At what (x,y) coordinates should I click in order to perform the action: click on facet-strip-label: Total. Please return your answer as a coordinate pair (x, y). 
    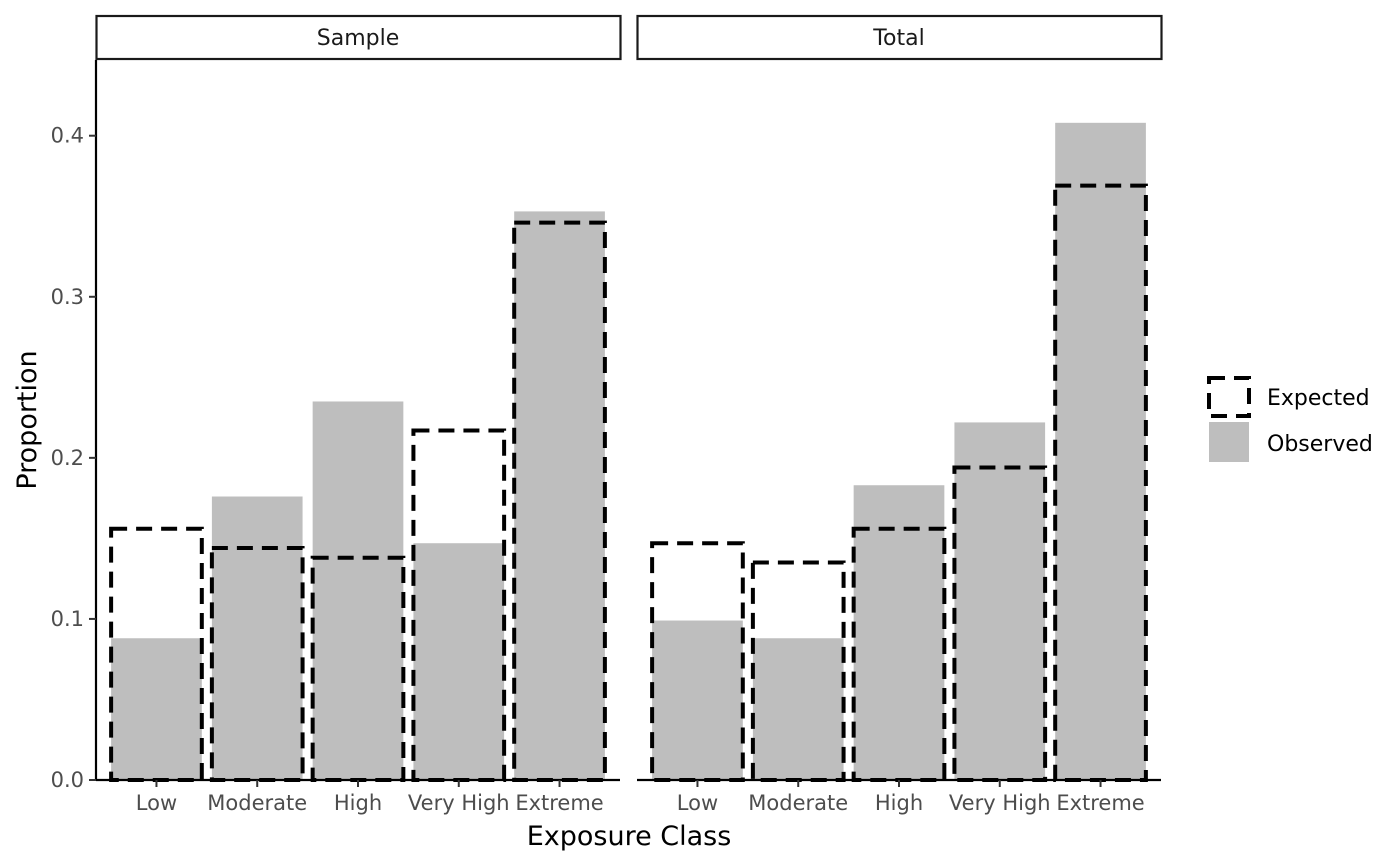
    Looking at the image, I should click on (898, 38).